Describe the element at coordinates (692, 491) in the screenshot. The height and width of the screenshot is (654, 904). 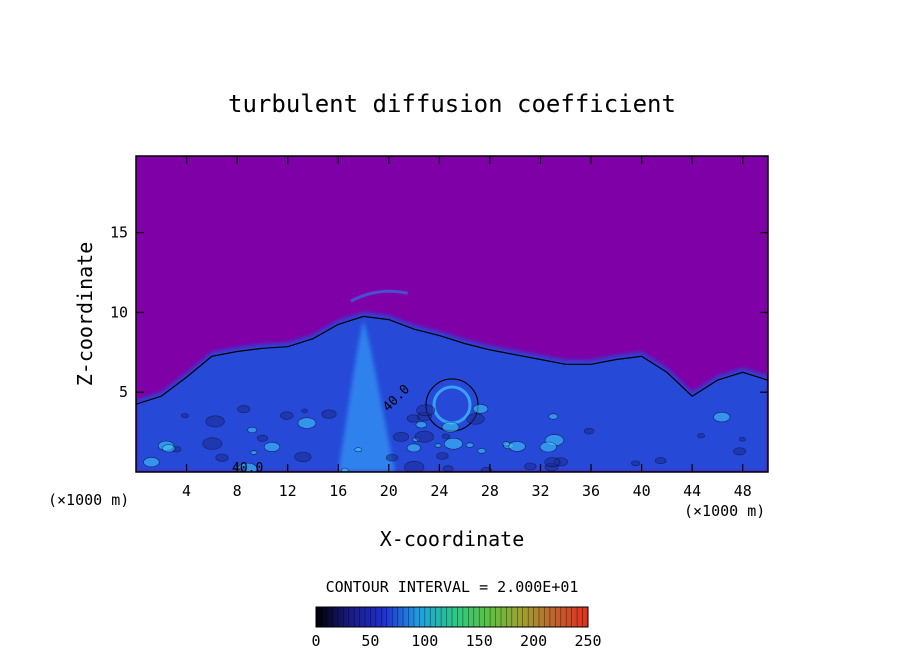
I see `x-tick-label: 44` at that location.